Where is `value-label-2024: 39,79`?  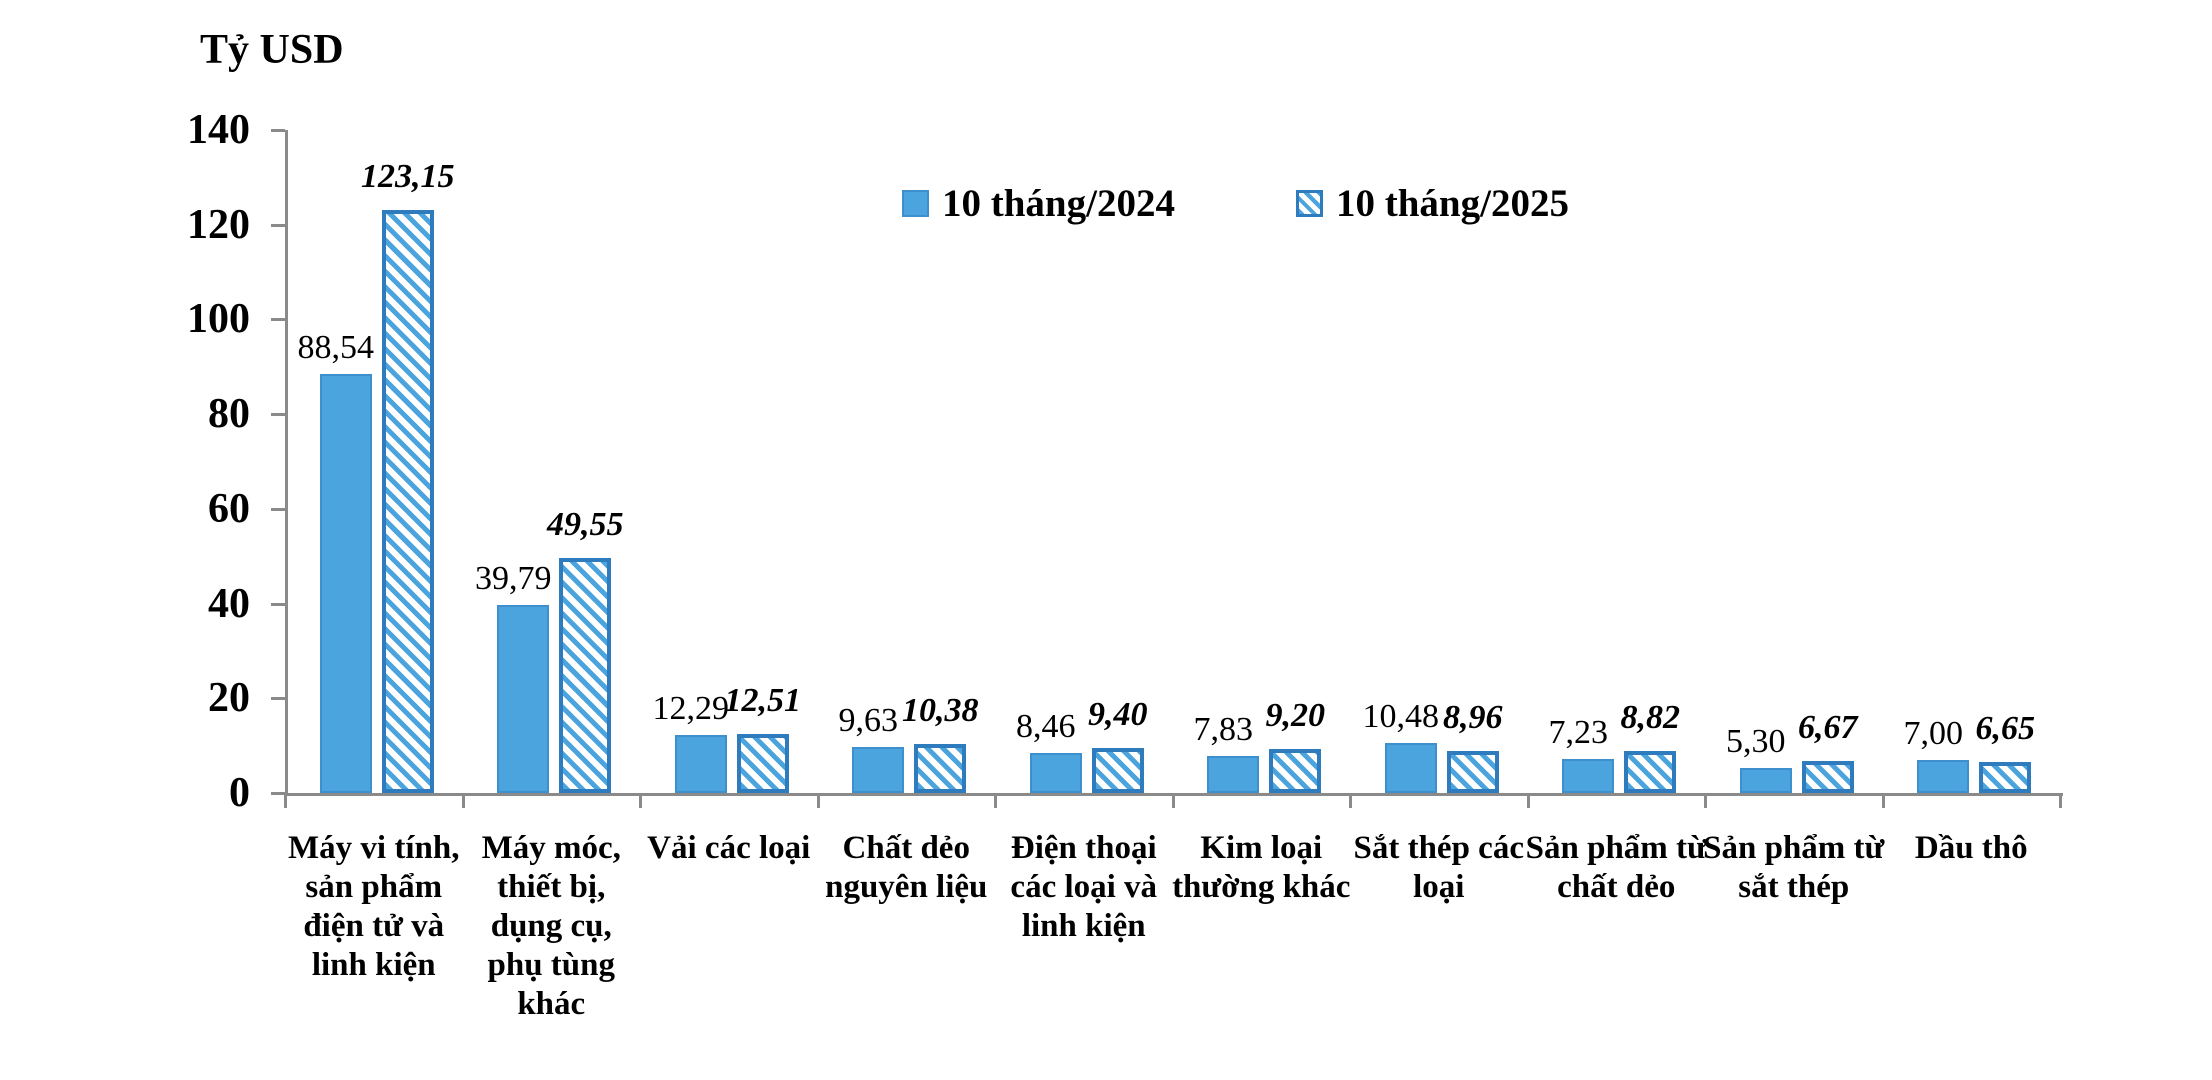
value-label-2024: 39,79 is located at coordinates (513, 578).